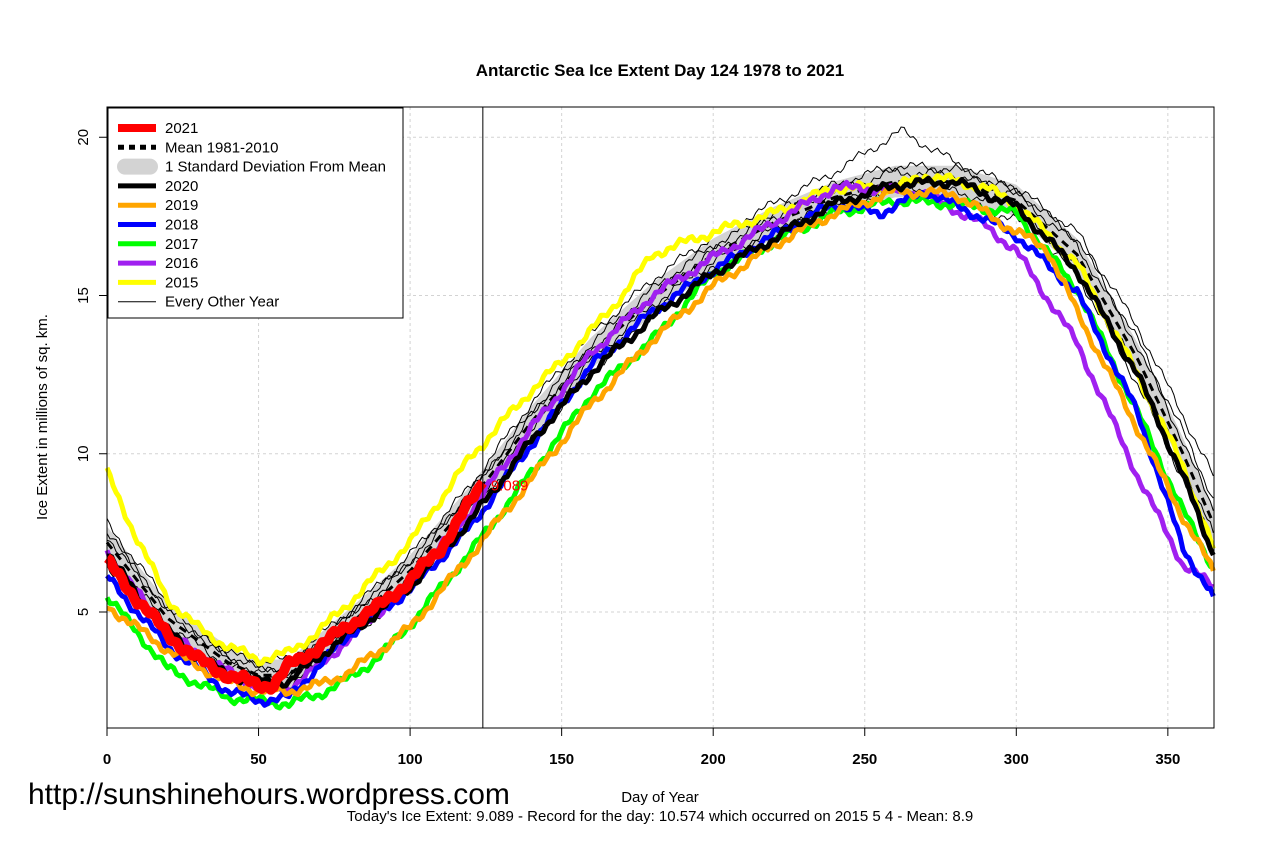 This screenshot has height=855, width=1284. I want to click on y-tick-label: 20, so click(83, 137).